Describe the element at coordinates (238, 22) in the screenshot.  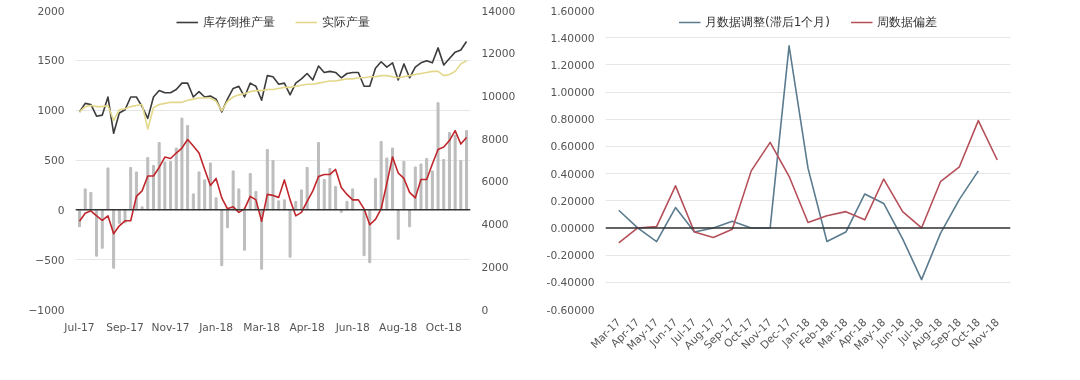
I see `legend-label: 库存倒推产量` at that location.